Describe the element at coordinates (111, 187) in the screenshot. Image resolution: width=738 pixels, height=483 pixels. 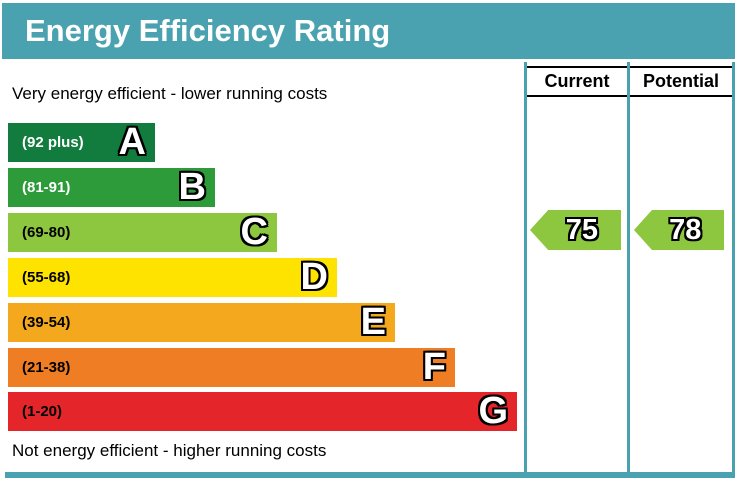
I see `band-row-b: (81-91) B` at that location.